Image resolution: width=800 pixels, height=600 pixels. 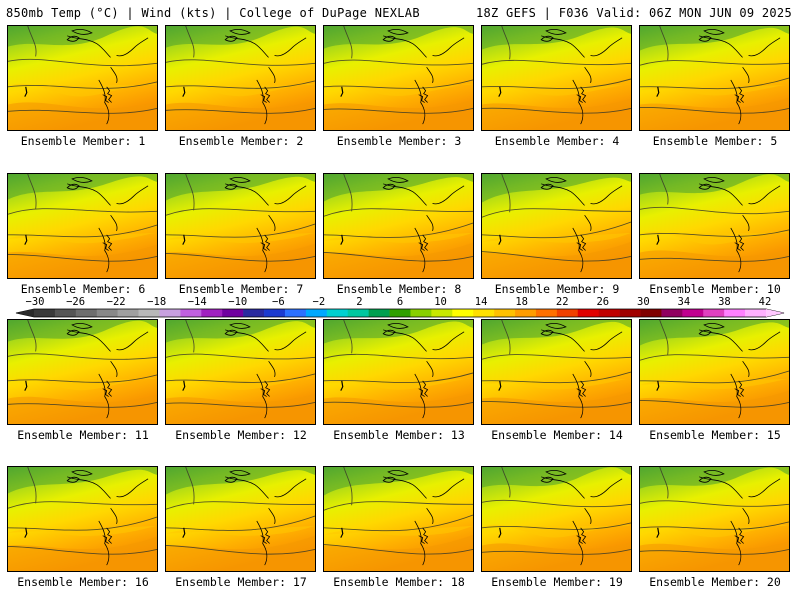 I want to click on ensemble-member-label: Ensemble Member: 3, so click(x=399, y=141).